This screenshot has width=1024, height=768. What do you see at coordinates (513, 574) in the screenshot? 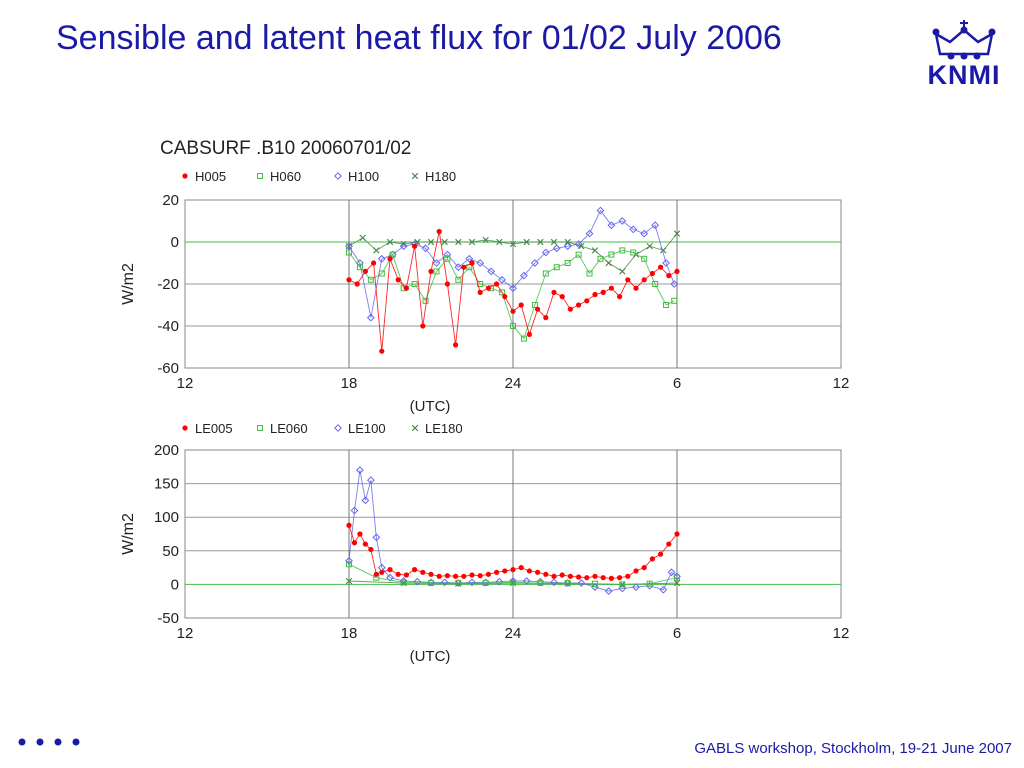
I see `series-LE060` at bounding box center [513, 574].